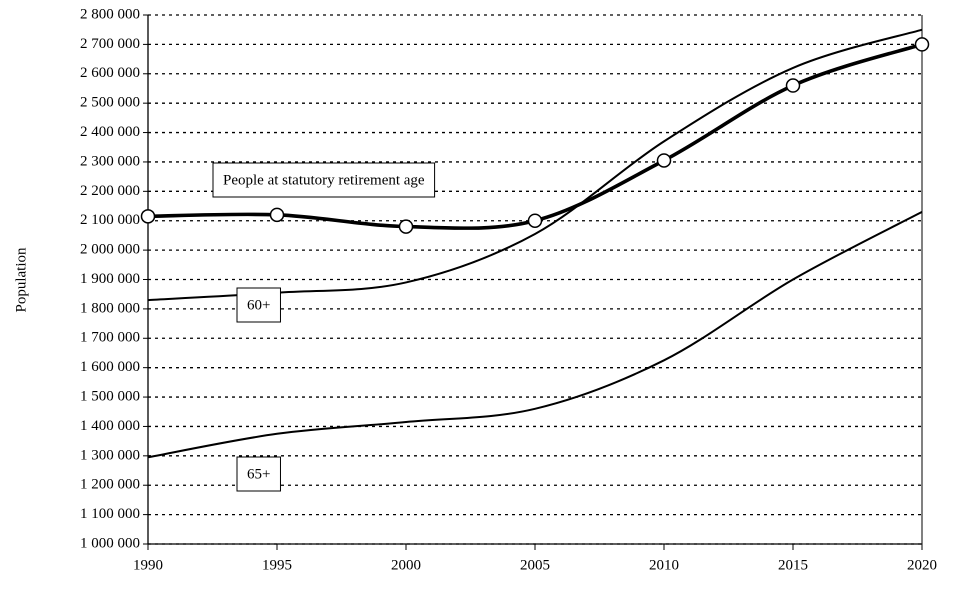  What do you see at coordinates (110, 396) in the screenshot?
I see `y-tick-label: 1 500 000` at bounding box center [110, 396].